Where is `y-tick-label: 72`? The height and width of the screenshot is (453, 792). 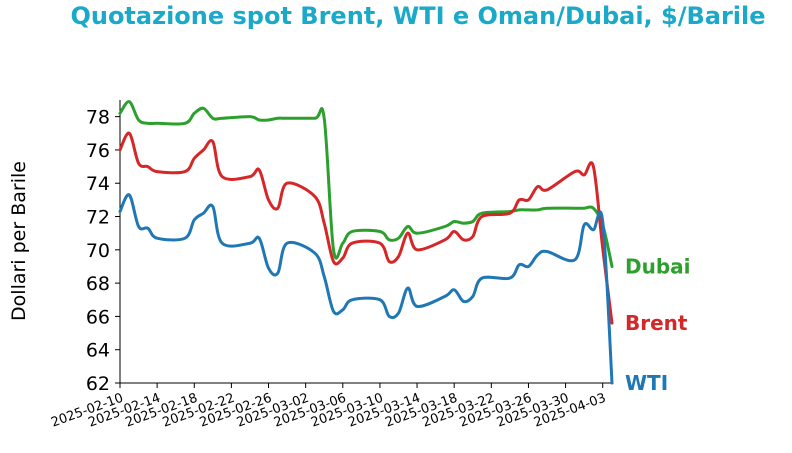
y-tick-label: 72 is located at coordinates (98, 218).